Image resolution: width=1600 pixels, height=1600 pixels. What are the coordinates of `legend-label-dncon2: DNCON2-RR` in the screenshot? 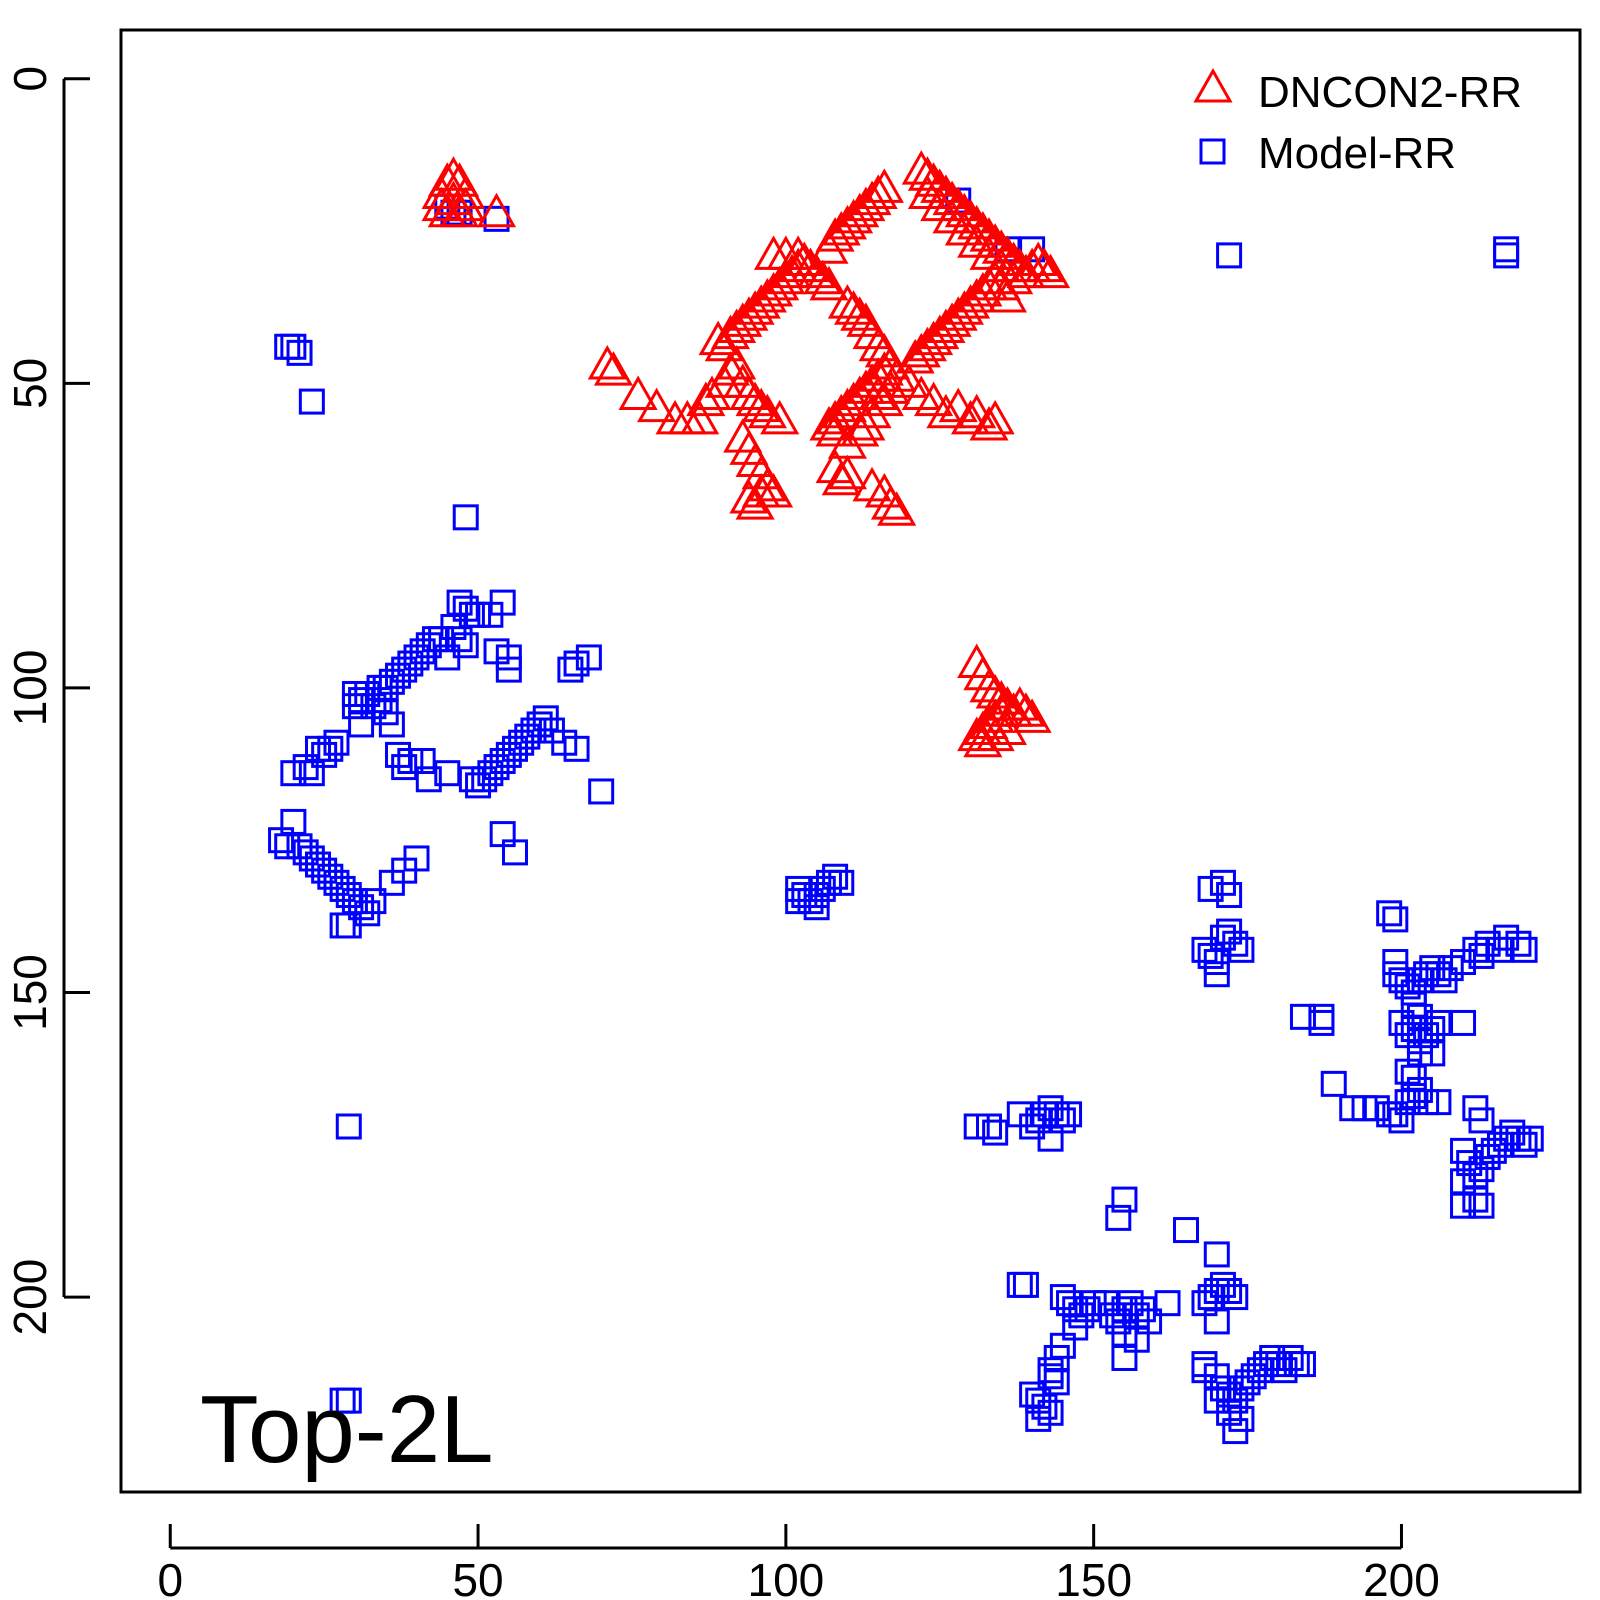 It's located at (1390, 92).